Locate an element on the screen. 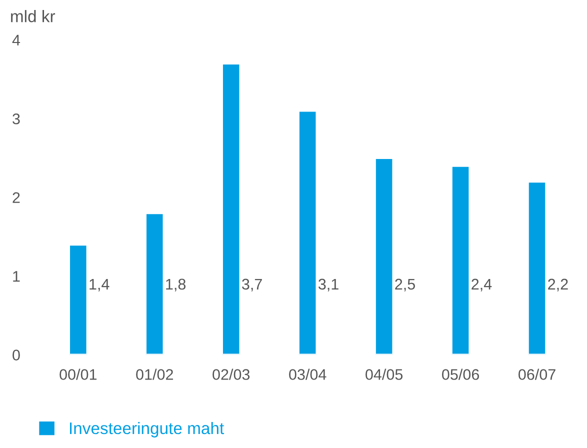 Image resolution: width=587 pixels, height=448 pixels. x-tick-label: 04/05 is located at coordinates (384, 374).